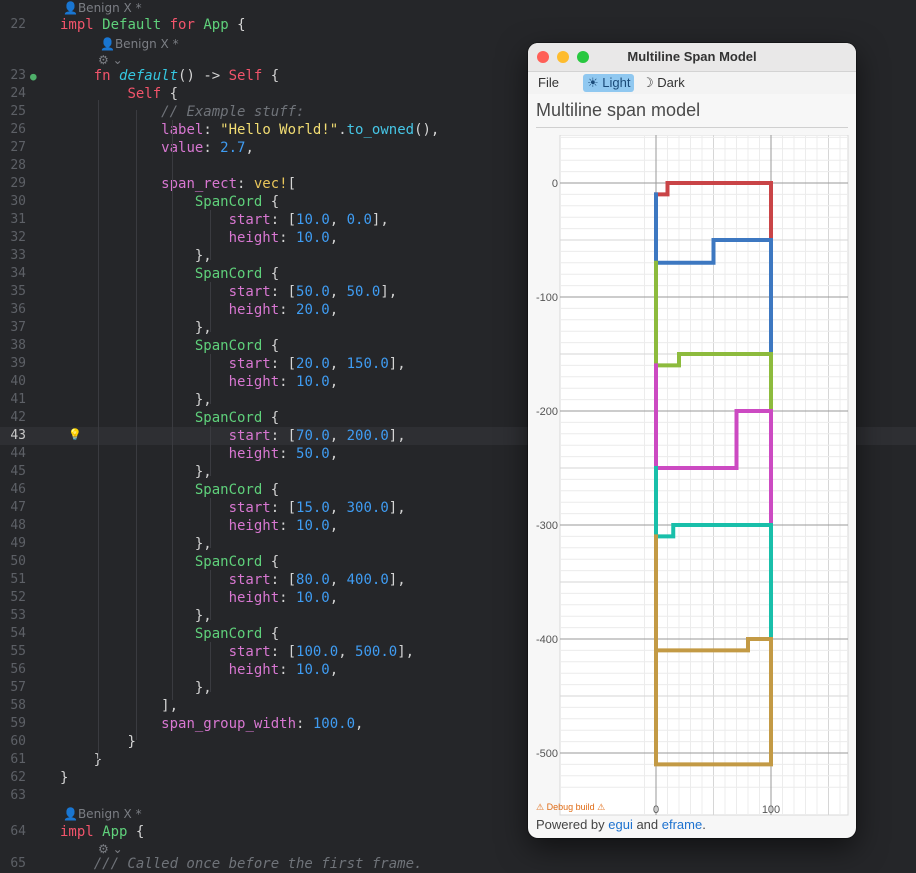 Image resolution: width=916 pixels, height=873 pixels. What do you see at coordinates (571, 807) in the screenshot?
I see `debug-build-warning: ⚠ Debug build ⚠` at bounding box center [571, 807].